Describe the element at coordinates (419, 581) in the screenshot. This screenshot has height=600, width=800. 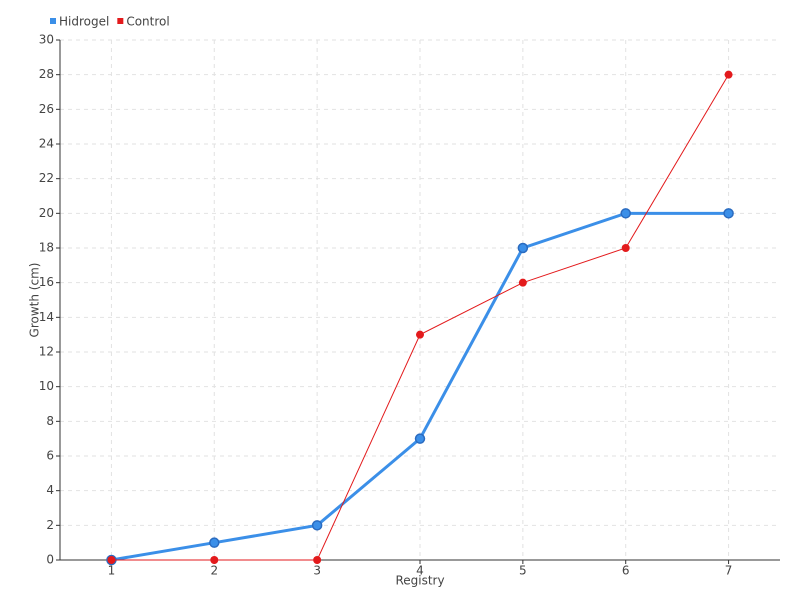
I see `x-axis-label: Registry` at that location.